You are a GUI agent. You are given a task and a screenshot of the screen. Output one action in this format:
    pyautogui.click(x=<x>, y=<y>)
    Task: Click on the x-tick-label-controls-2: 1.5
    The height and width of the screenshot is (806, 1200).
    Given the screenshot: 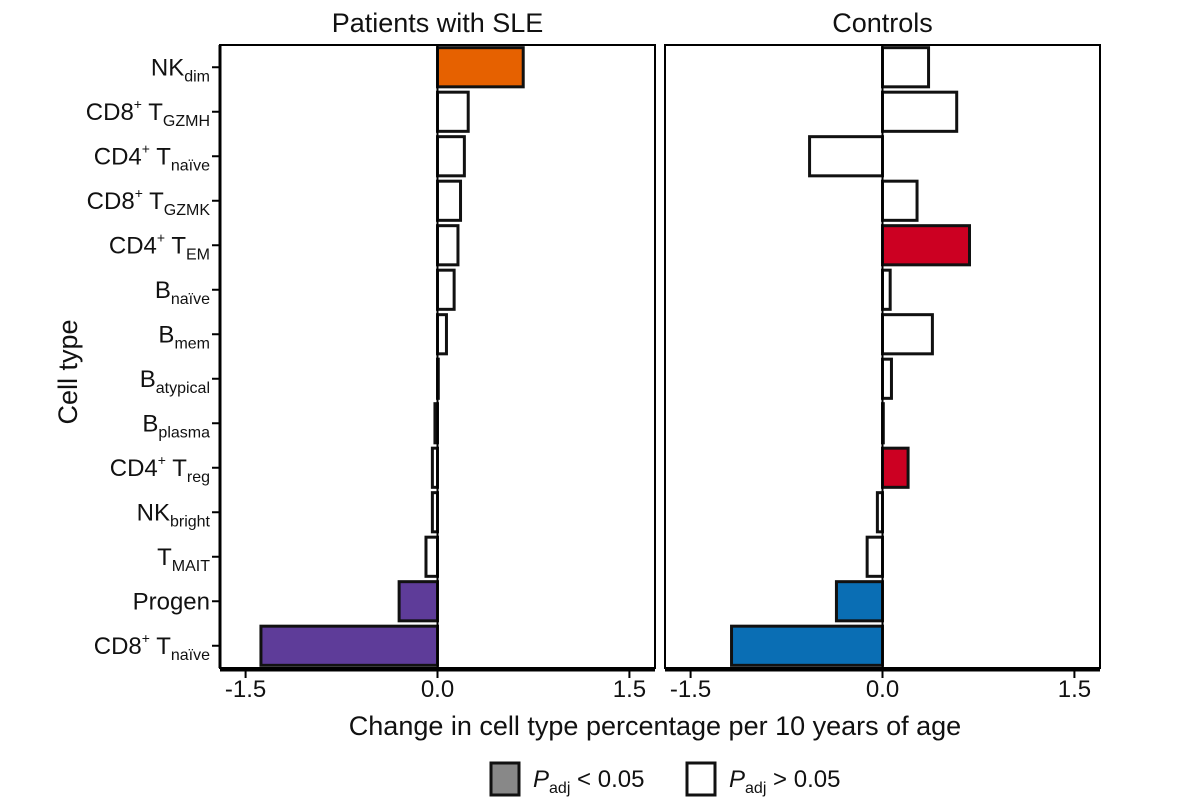 What is the action you would take?
    pyautogui.click(x=1074, y=689)
    